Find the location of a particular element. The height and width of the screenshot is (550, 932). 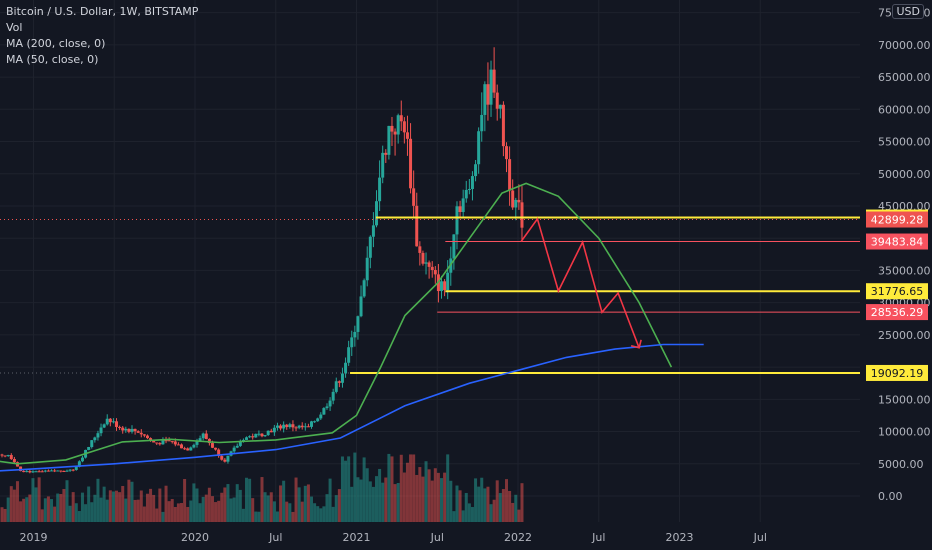

symbol-title: Bitcoin / U.S. Dollar, 1W, BITSTAMP is located at coordinates (102, 11).